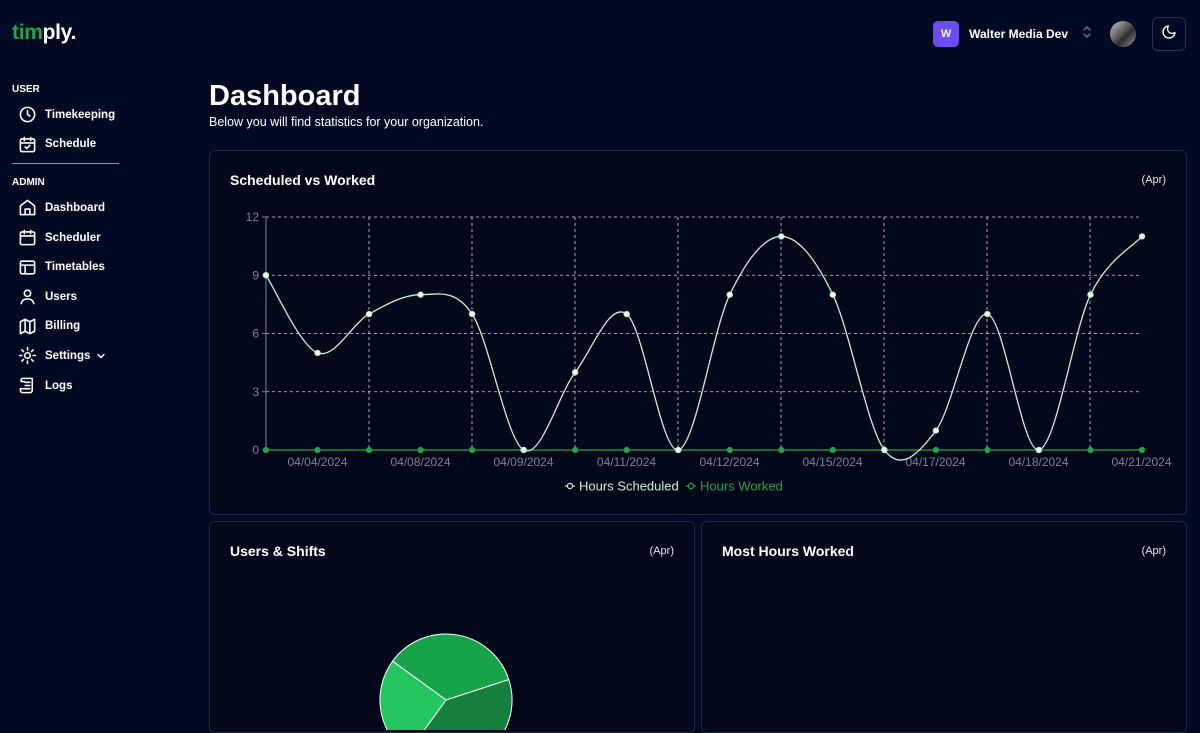 Image resolution: width=1200 pixels, height=733 pixels. Describe the element at coordinates (420, 462) in the screenshot. I see `x-tick-label: 04/08/2024` at that location.